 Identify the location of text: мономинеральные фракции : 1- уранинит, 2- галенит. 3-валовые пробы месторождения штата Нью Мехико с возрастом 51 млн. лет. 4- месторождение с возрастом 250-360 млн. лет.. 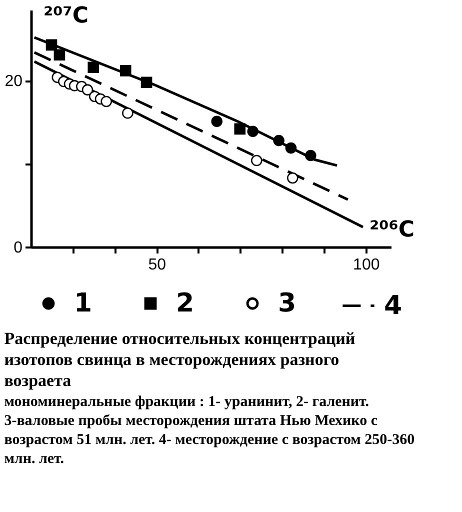
(209, 430).